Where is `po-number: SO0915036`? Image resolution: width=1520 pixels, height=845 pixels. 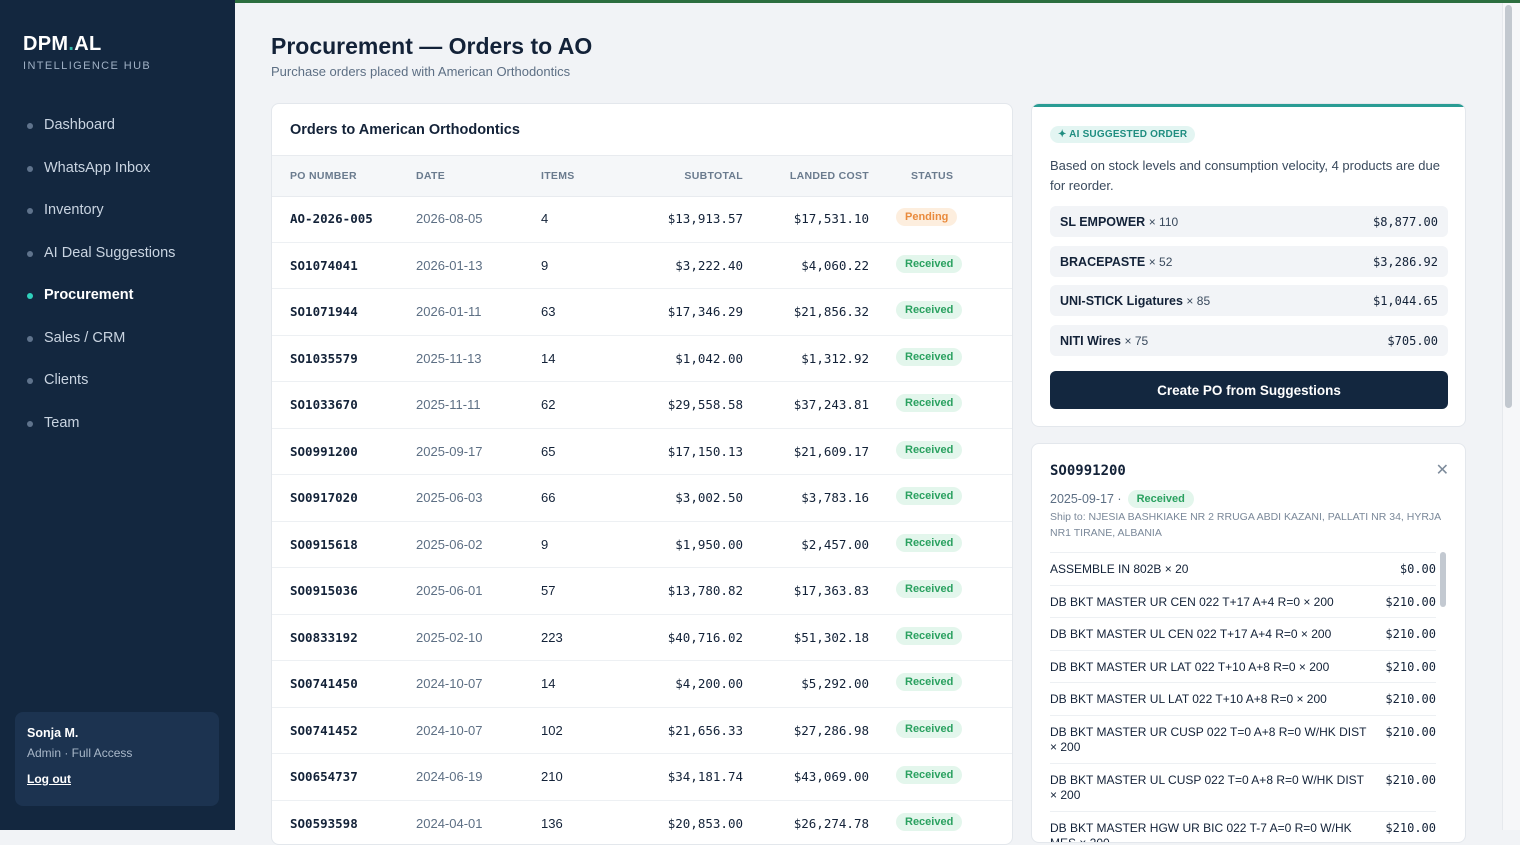 po-number: SO0915036 is located at coordinates (324, 590).